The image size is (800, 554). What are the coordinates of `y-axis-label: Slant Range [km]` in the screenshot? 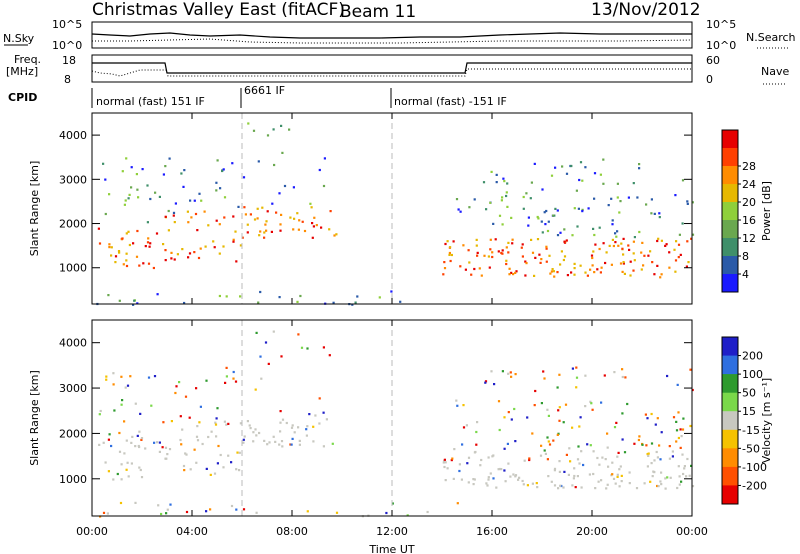 It's located at (34, 418).